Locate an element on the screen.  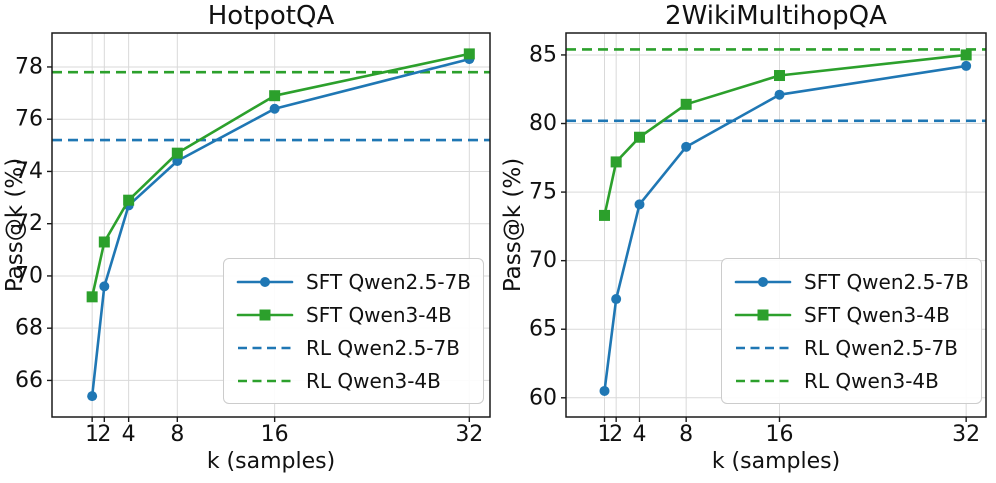
y-tick-label: 76 is located at coordinates (29, 119).